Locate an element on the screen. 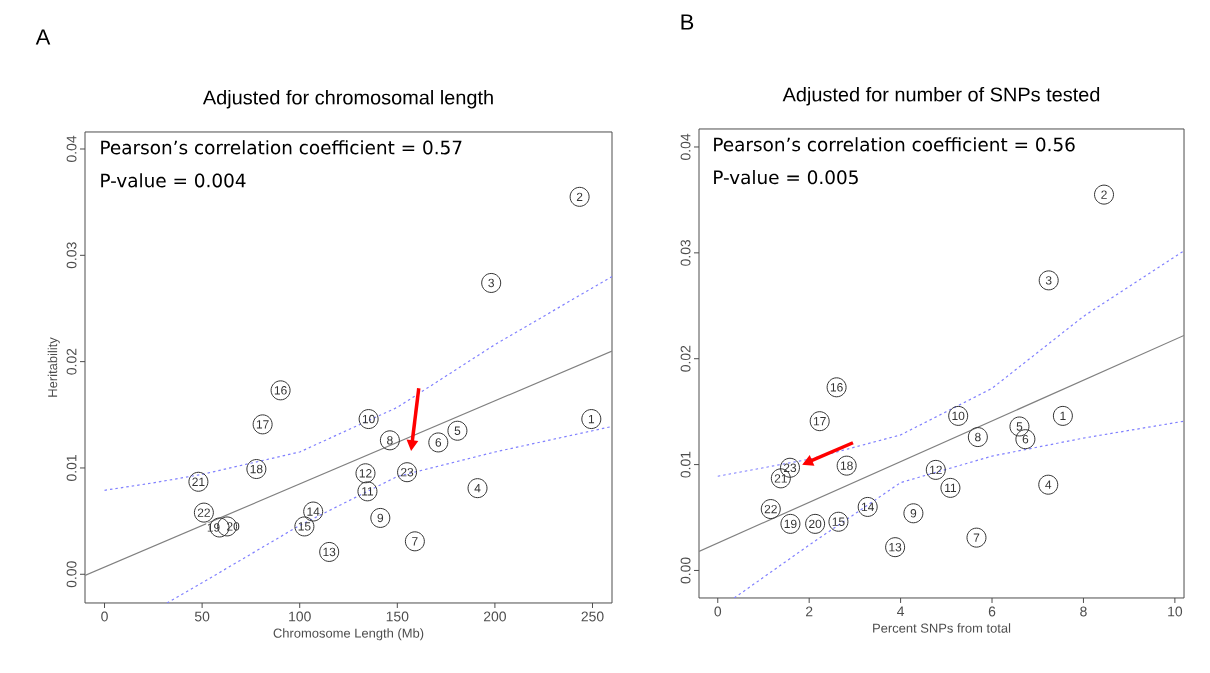  annotation: 19 is located at coordinates (790, 524).